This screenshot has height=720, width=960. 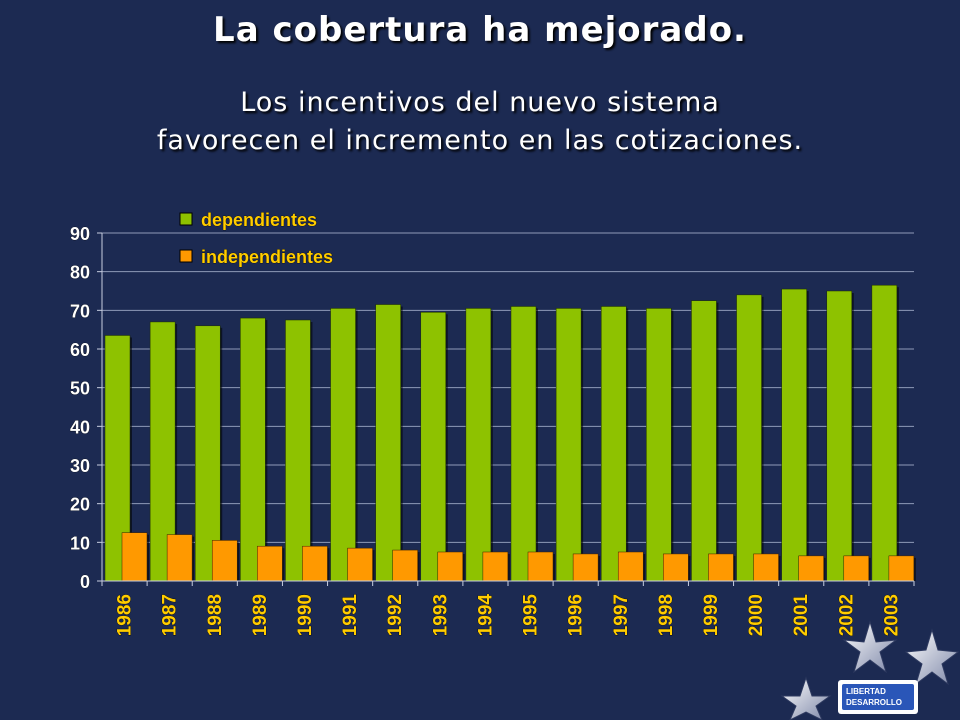 I want to click on logo-text-1: LIBERTAD, so click(x=866, y=691).